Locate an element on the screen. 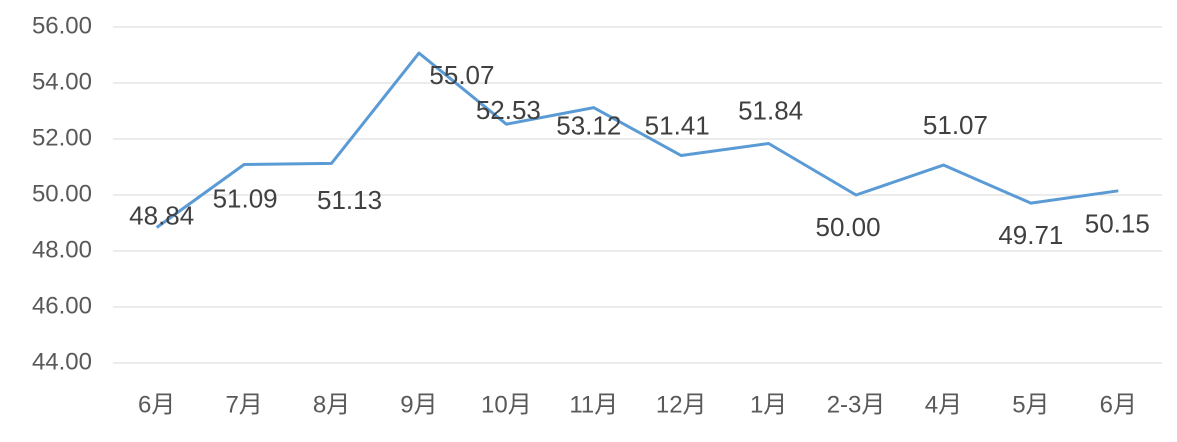 This screenshot has height=442, width=1177. data-label: 55.07 is located at coordinates (461, 75).